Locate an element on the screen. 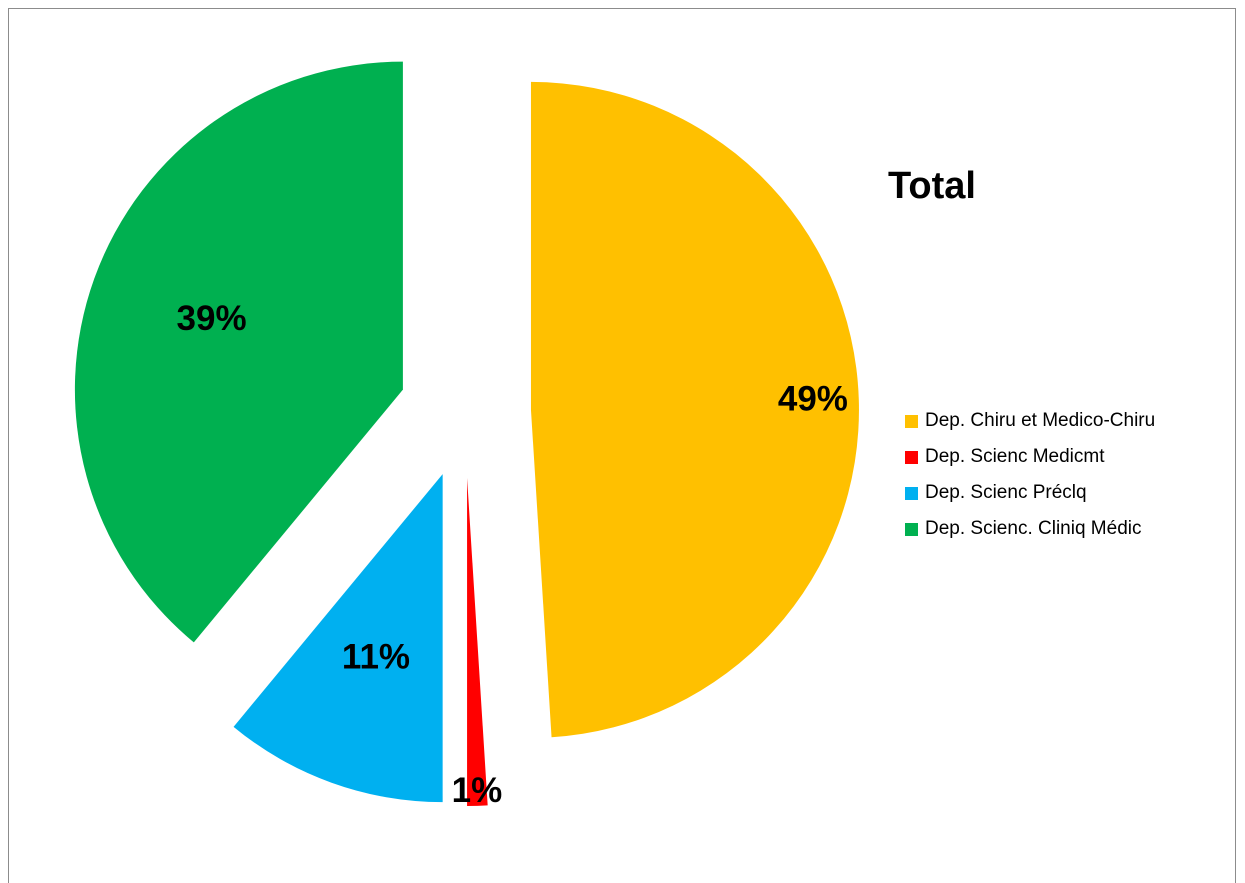 The image size is (1245, 883). slice-medicmt is located at coordinates (477, 641).